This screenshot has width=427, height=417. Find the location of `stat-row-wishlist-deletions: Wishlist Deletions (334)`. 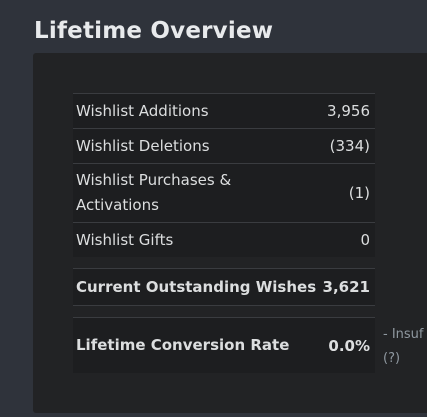

stat-row-wishlist-deletions: Wishlist Deletions (334) is located at coordinates (224, 145).